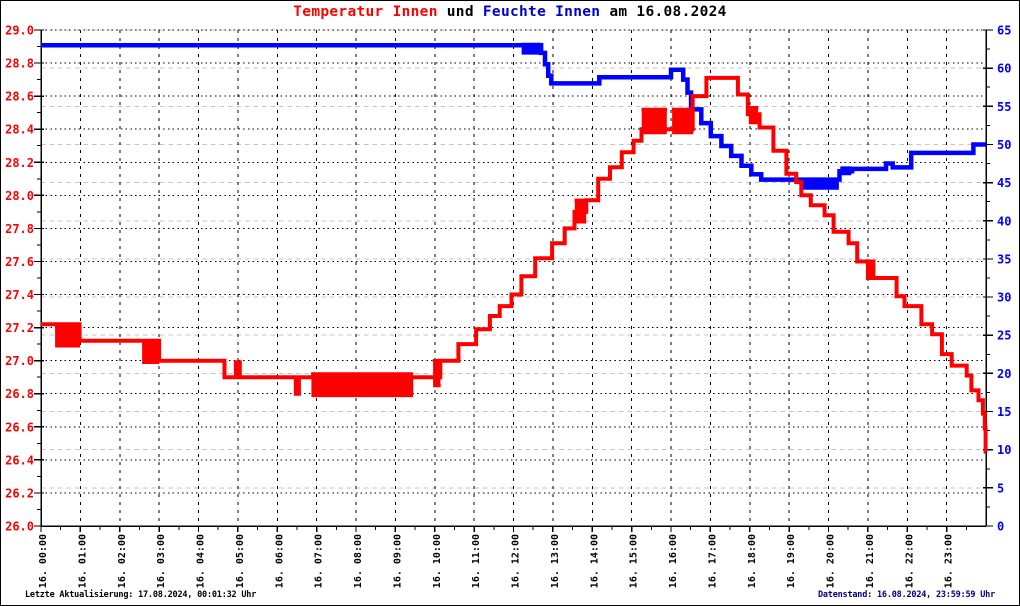 This screenshot has height=606, width=1020. I want to click on svg-text: 27.6, so click(19, 262).